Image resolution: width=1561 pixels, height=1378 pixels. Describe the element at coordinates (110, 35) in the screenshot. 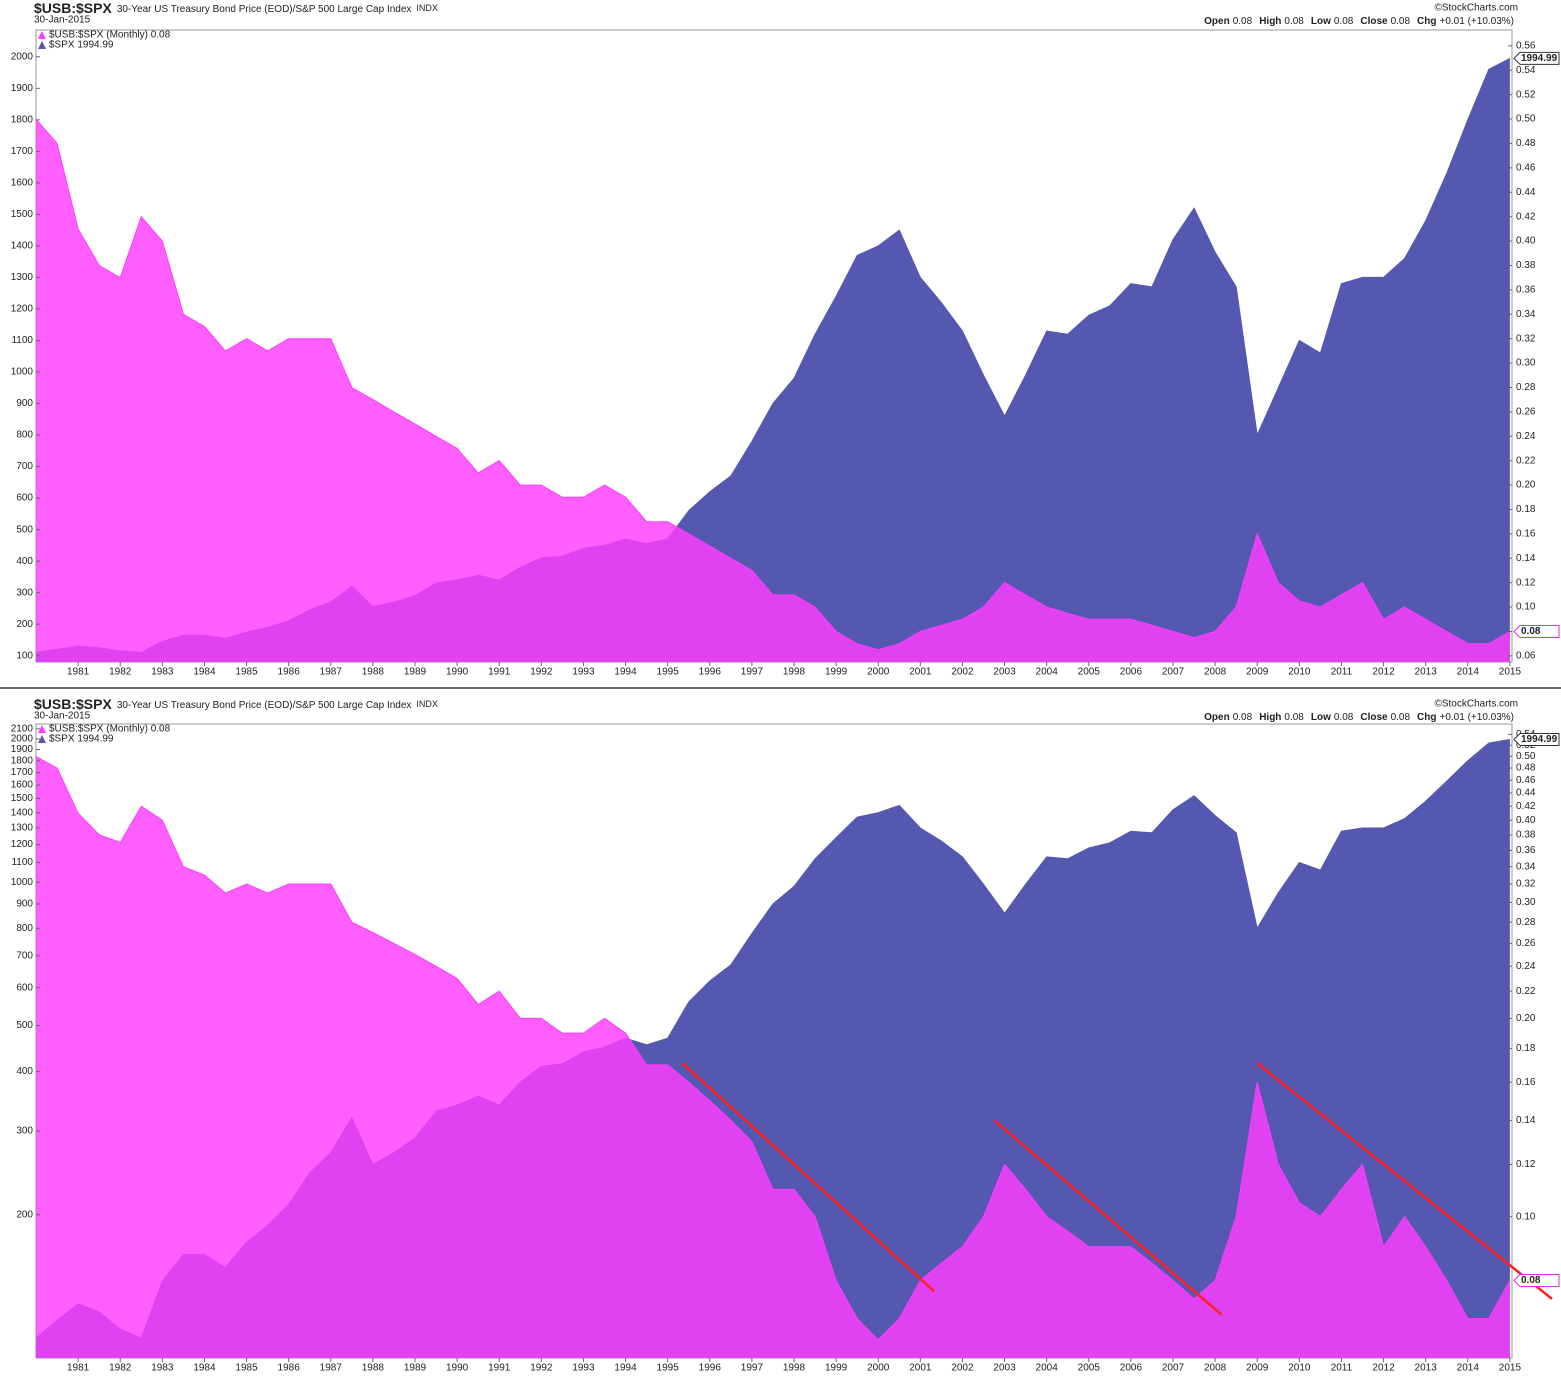

I see `legend-label: $USB:$SPX (Monthly) 0.08` at that location.